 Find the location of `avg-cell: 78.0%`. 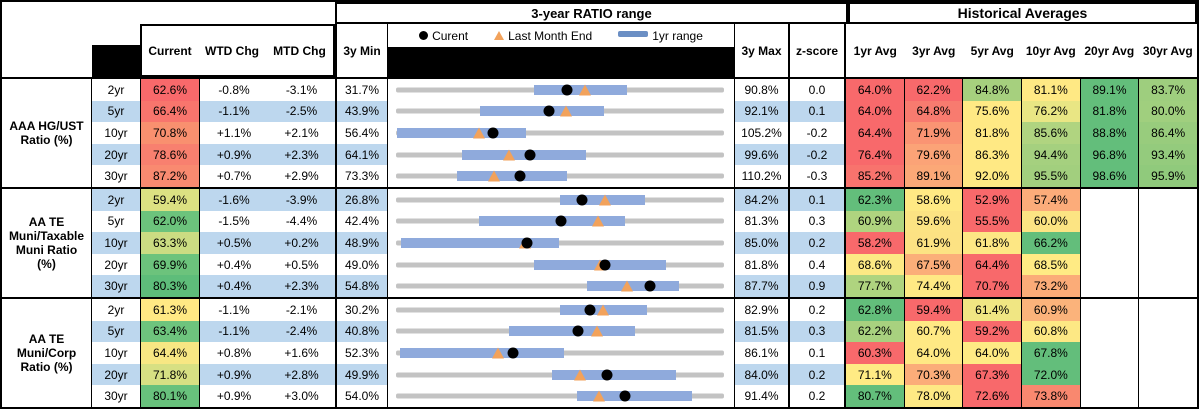

avg-cell: 78.0% is located at coordinates (933, 396).